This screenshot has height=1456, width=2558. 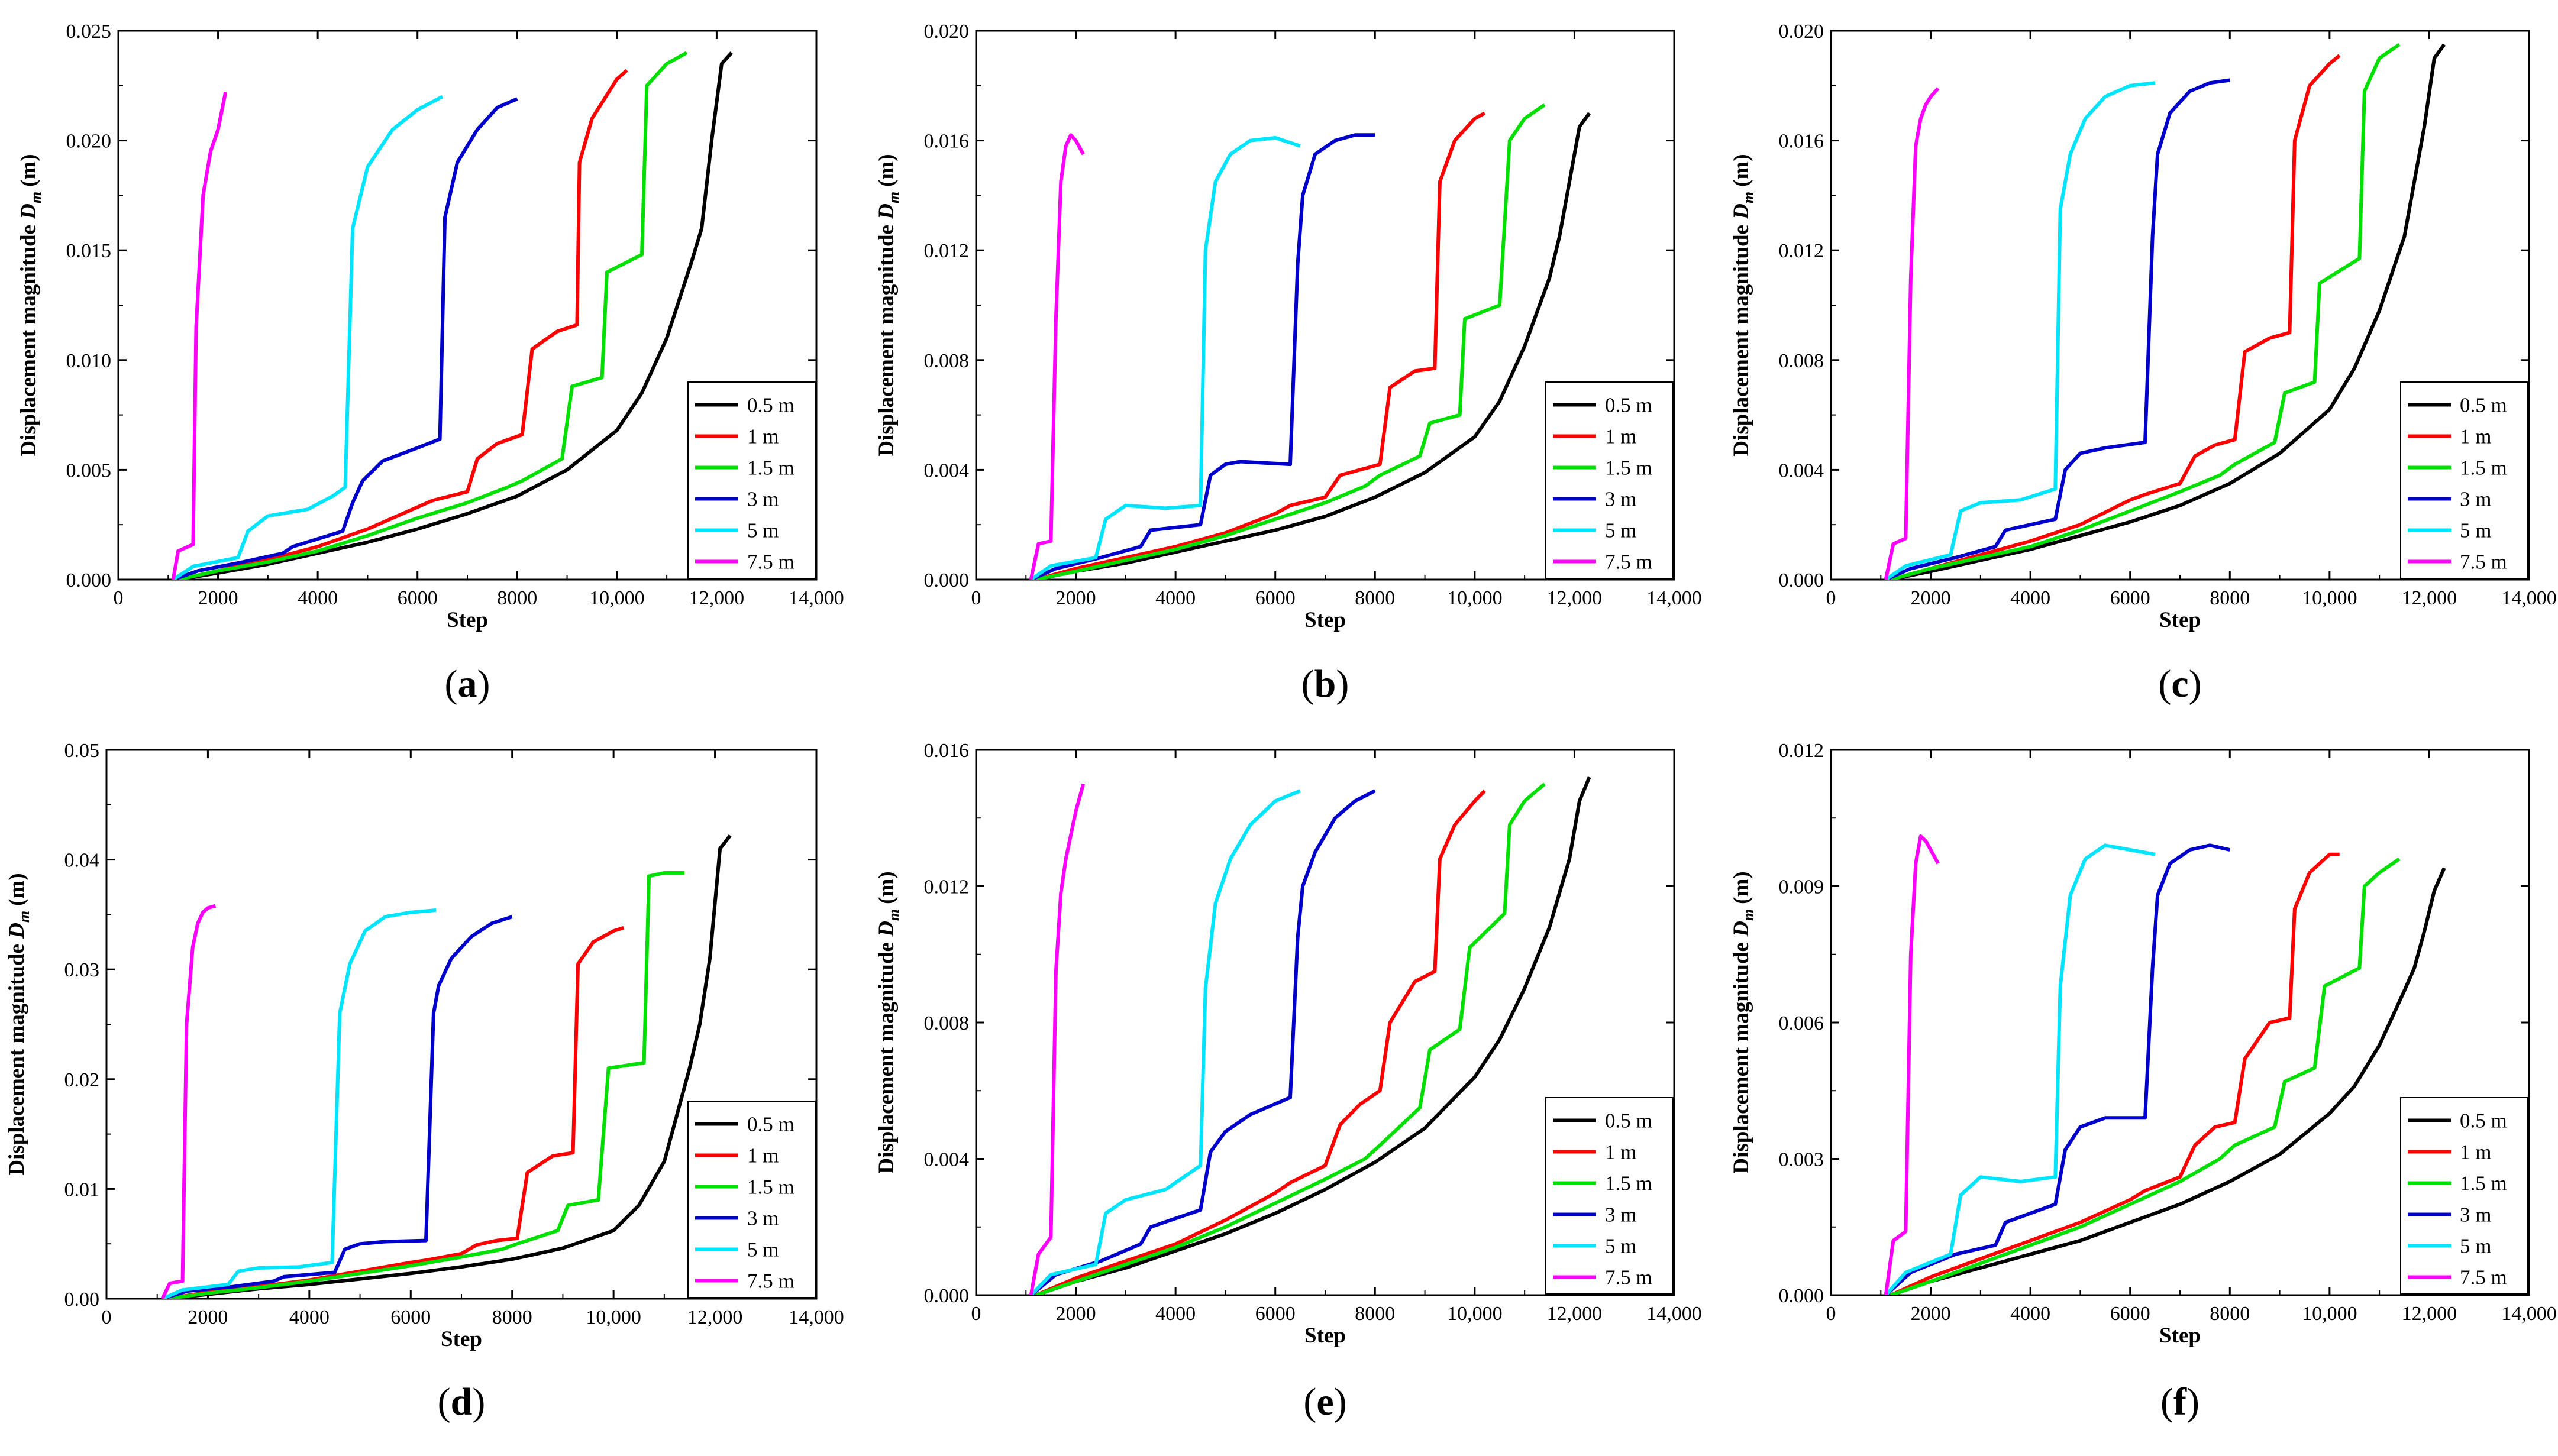 I want to click on y-tick-label: 0.000, so click(x=1802, y=1296).